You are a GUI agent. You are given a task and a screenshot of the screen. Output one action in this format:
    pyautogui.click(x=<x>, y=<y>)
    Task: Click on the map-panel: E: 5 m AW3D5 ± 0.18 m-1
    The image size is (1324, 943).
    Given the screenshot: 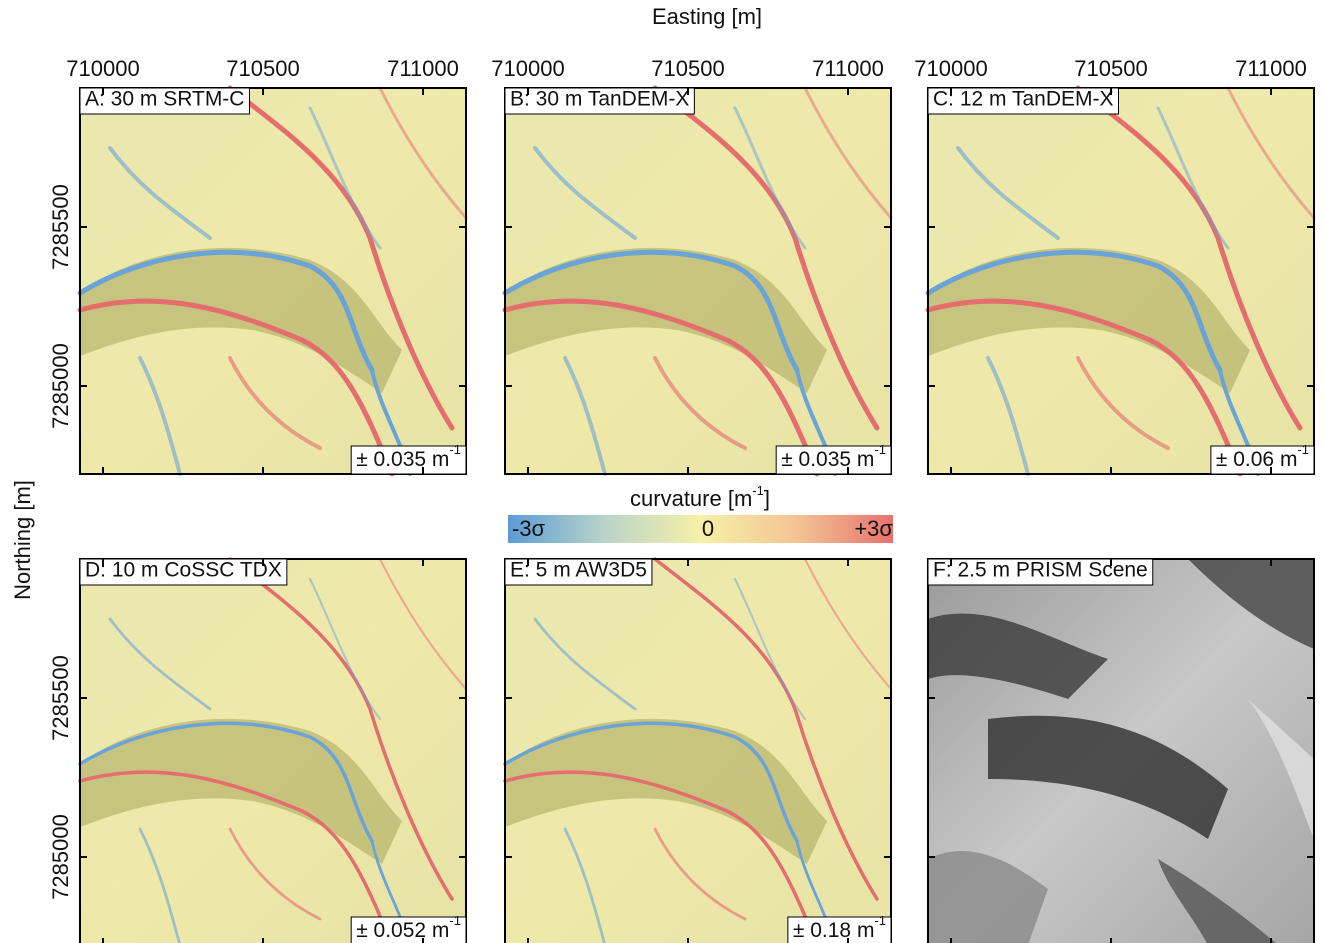 What is the action you would take?
    pyautogui.click(x=698, y=750)
    